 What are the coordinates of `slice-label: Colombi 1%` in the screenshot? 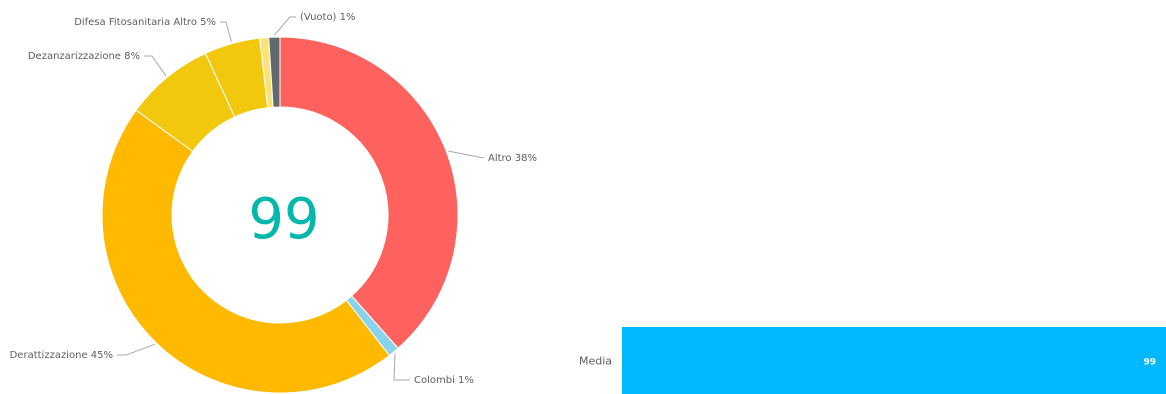 It's located at (444, 380).